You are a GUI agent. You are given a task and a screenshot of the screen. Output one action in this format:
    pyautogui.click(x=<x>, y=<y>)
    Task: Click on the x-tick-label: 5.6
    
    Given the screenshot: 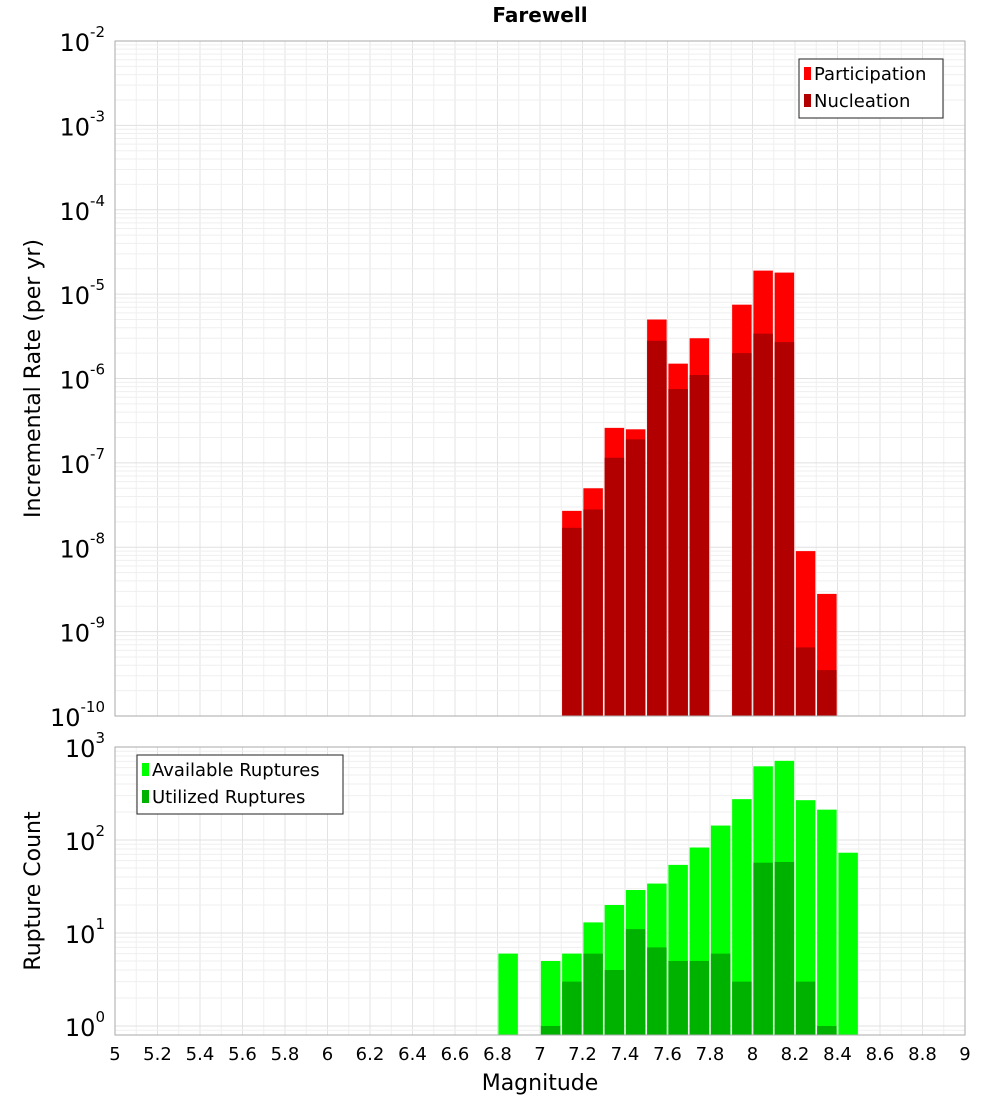 What is the action you would take?
    pyautogui.click(x=242, y=1054)
    